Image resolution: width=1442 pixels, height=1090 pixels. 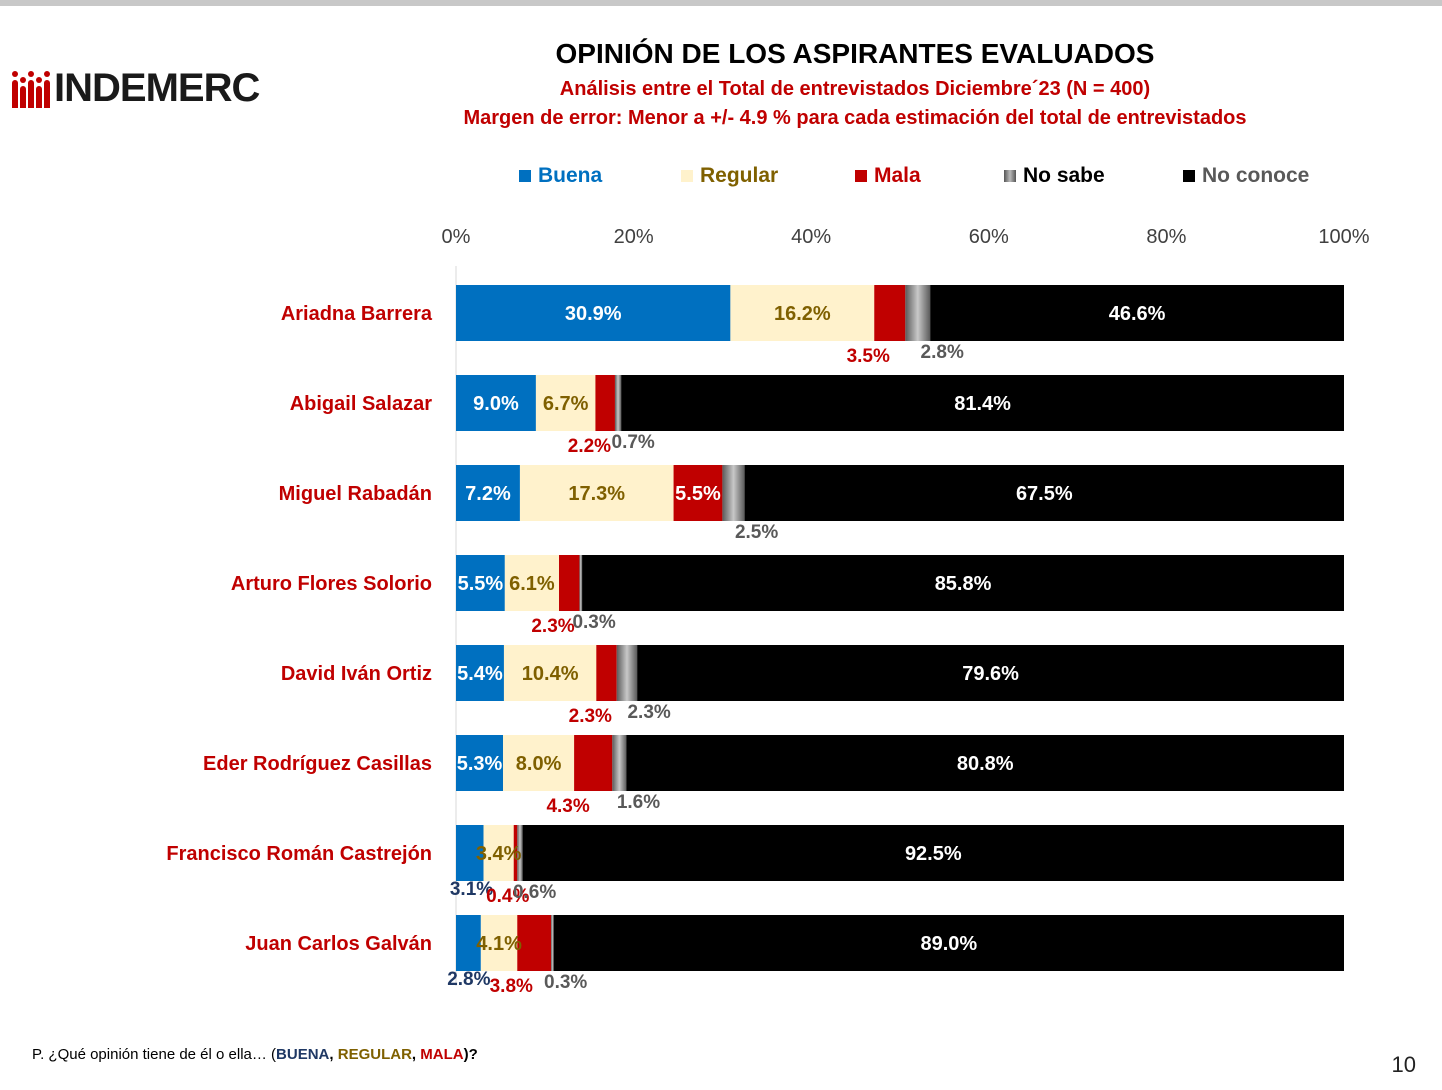 I want to click on legend-item-no-conoce: No conoce, so click(x=1246, y=176).